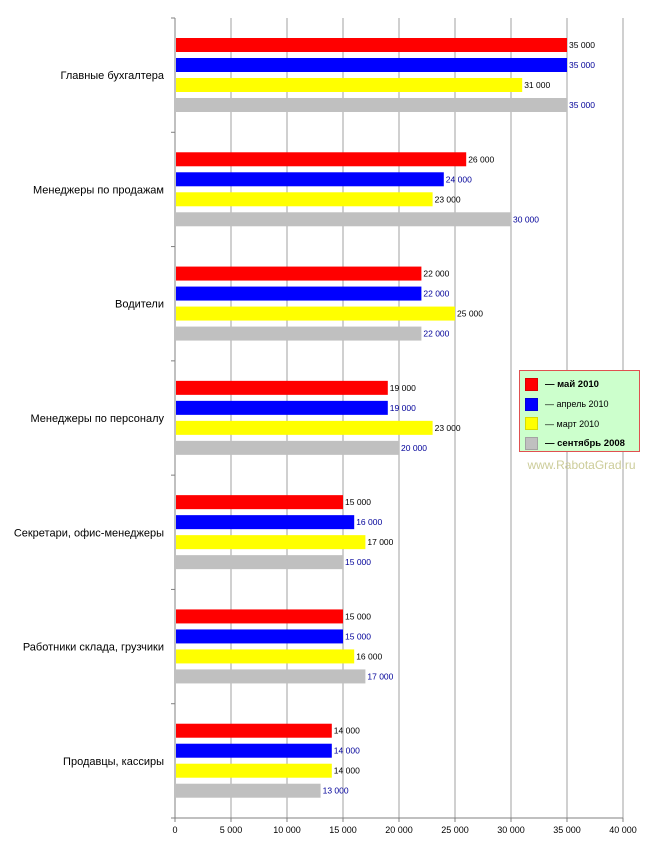 This screenshot has width=650, height=850. Describe the element at coordinates (577, 404) in the screenshot. I see `legend-label-april-2010: — апрель 2010` at that location.